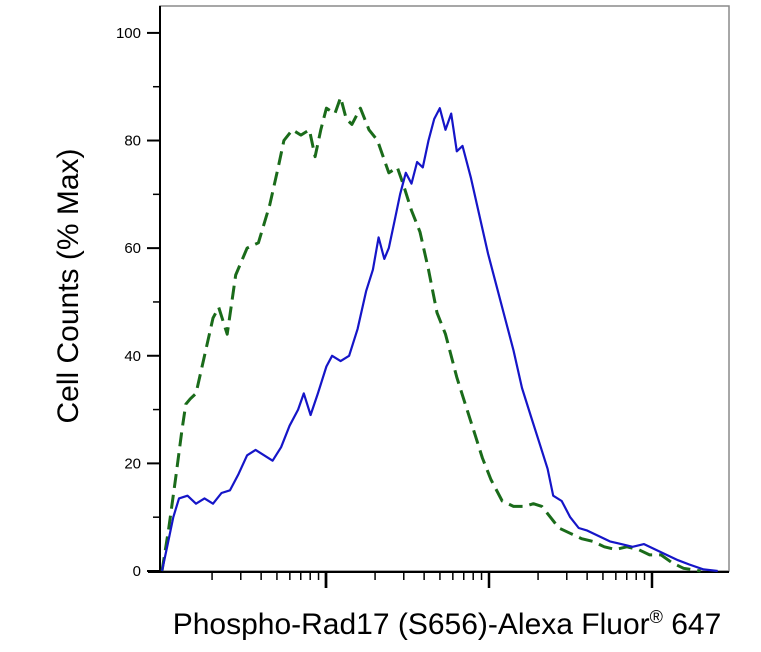  What do you see at coordinates (138, 293) in the screenshot?
I see `y-axis: 0 20 40 60 80 100` at bounding box center [138, 293].